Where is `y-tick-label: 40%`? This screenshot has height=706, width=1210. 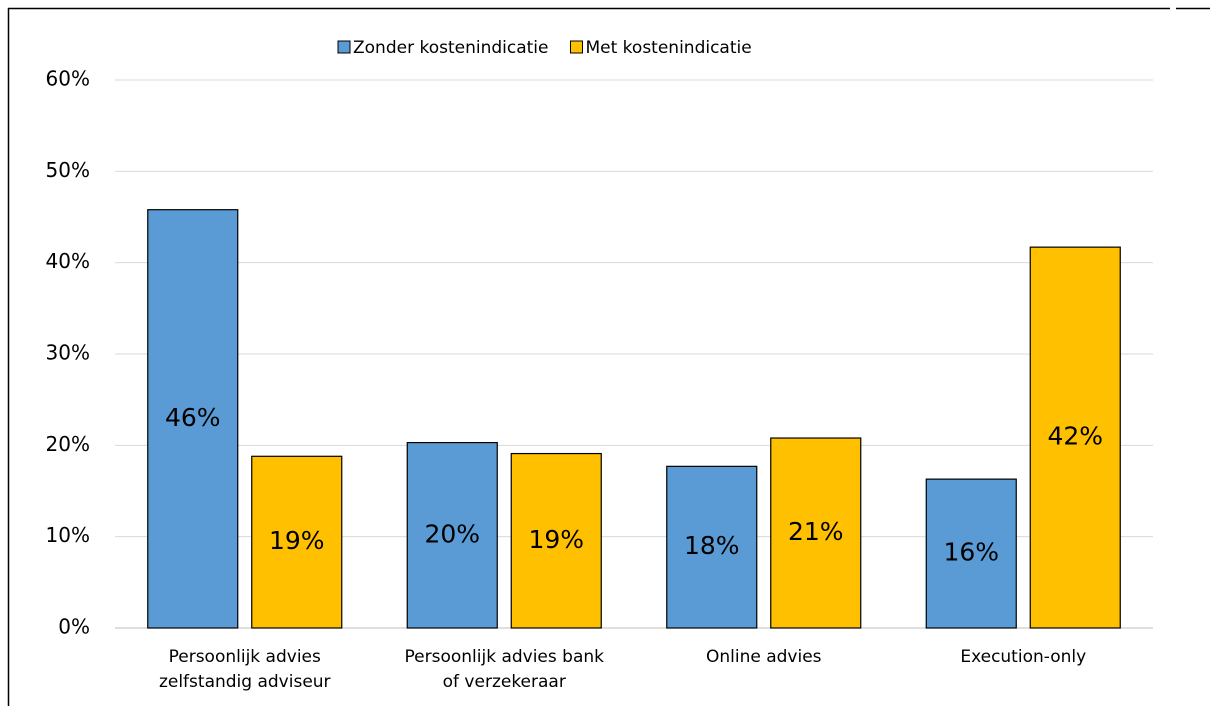
y-tick-label: 40% is located at coordinates (68, 261).